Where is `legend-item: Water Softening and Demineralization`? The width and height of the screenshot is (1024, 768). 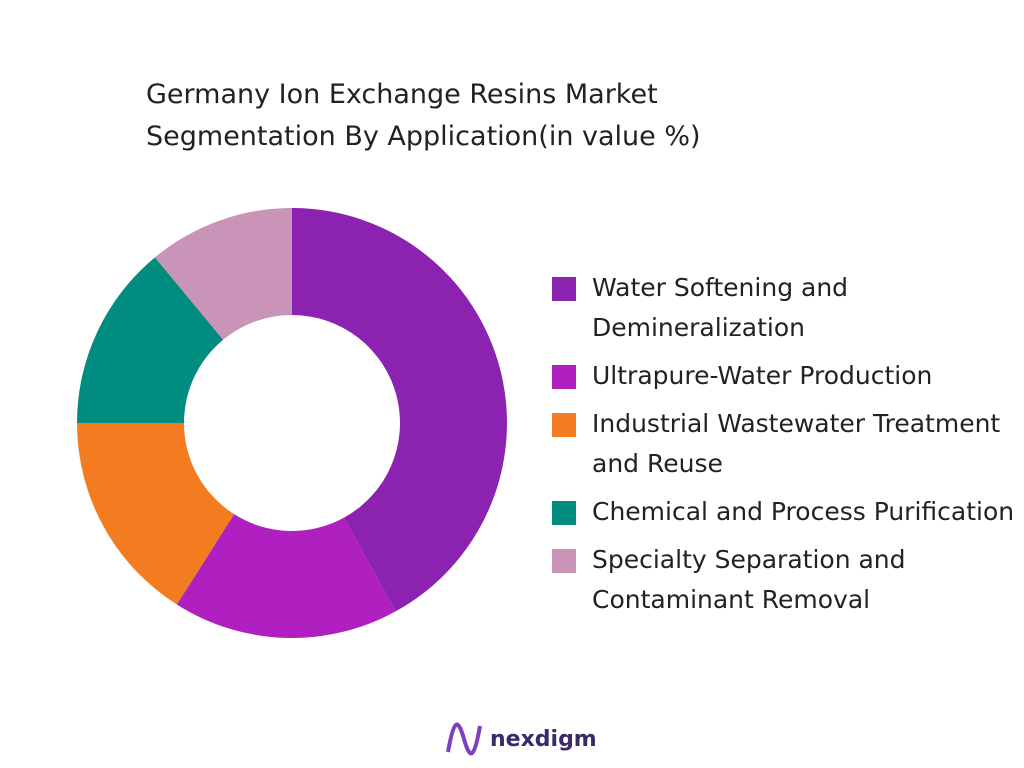 legend-item: Water Softening and Demineralization is located at coordinates (787, 308).